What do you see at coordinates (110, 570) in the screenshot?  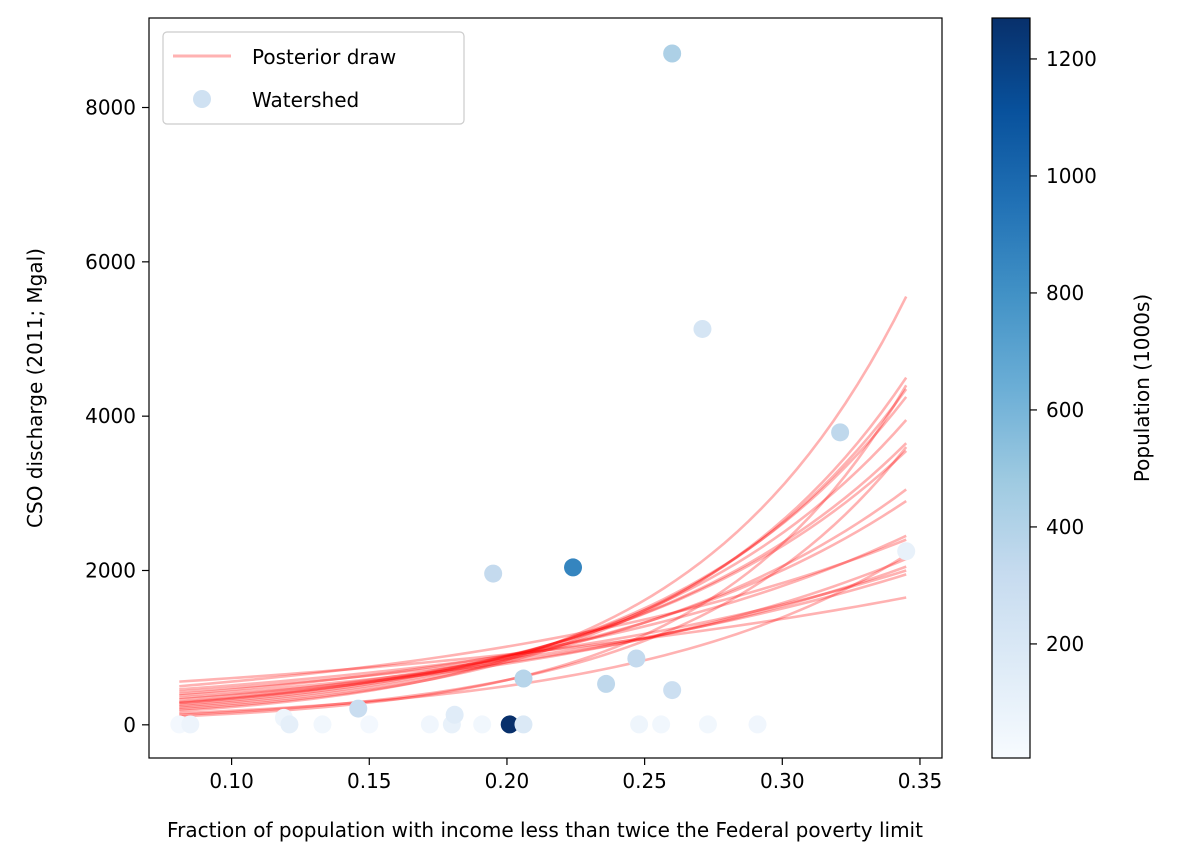 I see `y-tick-label: 2000` at bounding box center [110, 570].